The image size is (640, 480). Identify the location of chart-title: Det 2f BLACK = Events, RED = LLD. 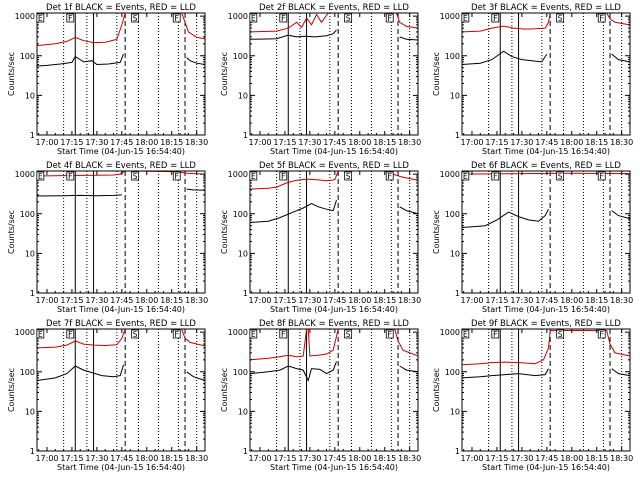
(334, 8).